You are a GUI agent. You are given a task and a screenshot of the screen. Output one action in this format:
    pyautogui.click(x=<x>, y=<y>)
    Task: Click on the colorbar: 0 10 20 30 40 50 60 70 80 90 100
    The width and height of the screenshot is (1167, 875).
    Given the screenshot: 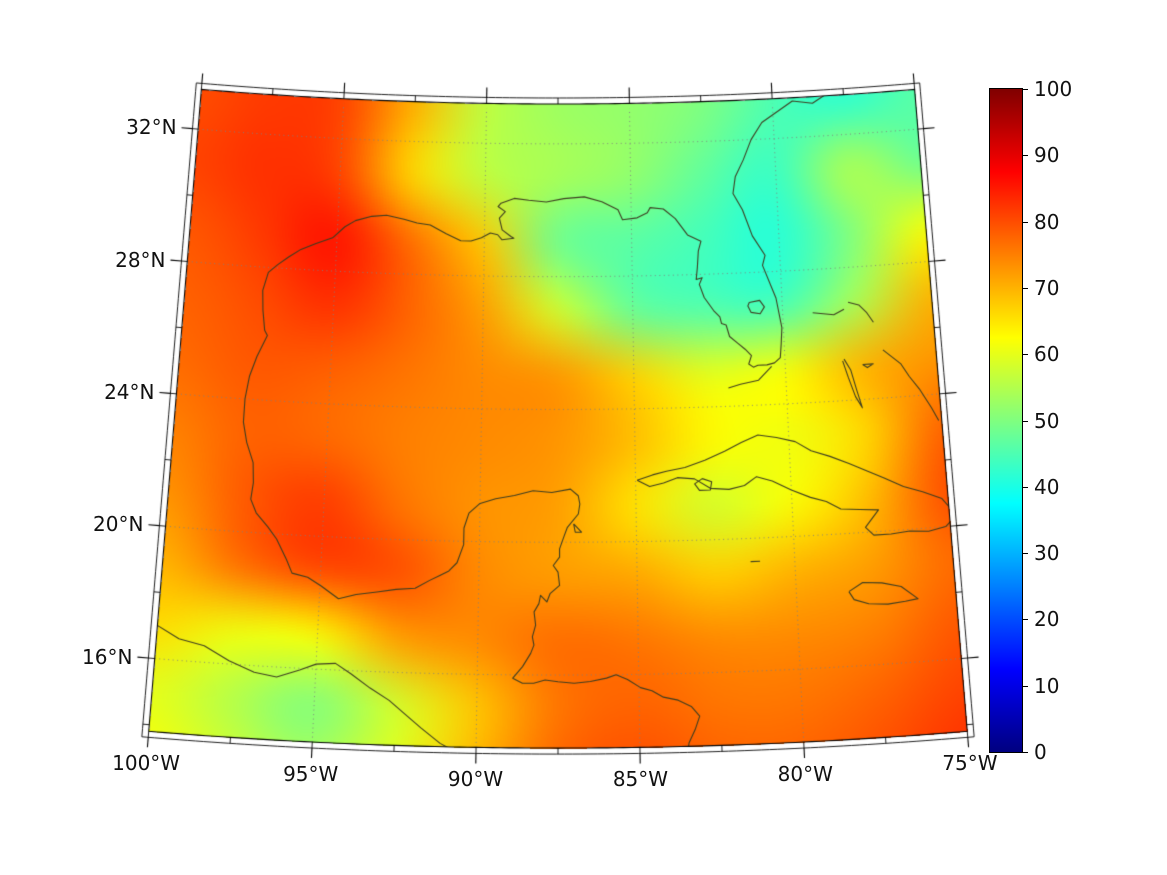 What is the action you would take?
    pyautogui.click(x=1046, y=420)
    